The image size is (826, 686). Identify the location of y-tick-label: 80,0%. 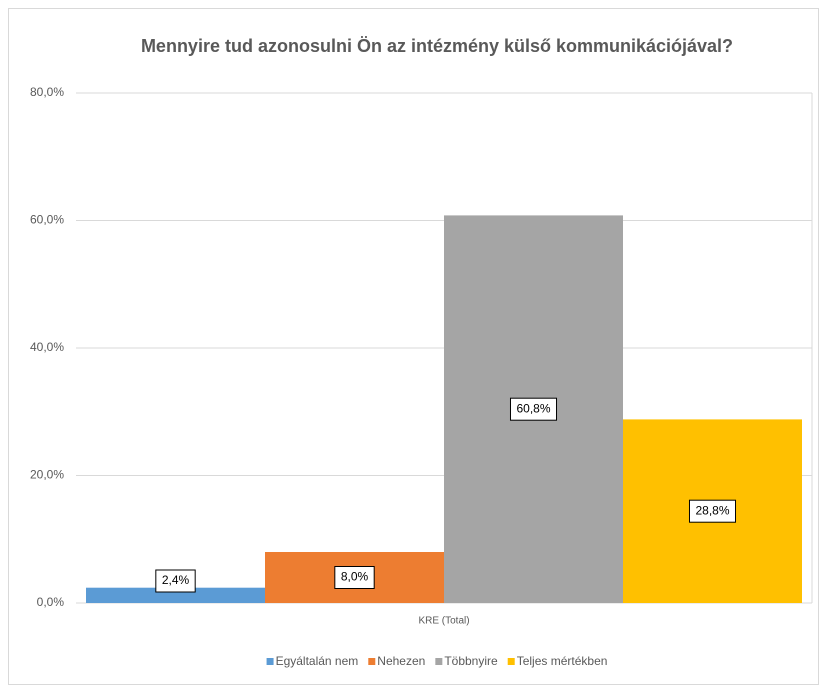
(47, 92).